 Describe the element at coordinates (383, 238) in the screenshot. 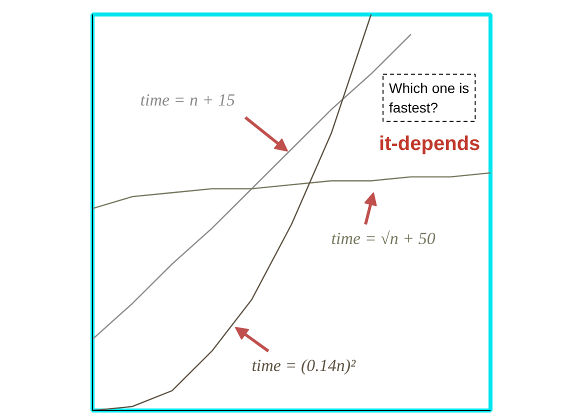

I see `text: time = √n + 50` at that location.